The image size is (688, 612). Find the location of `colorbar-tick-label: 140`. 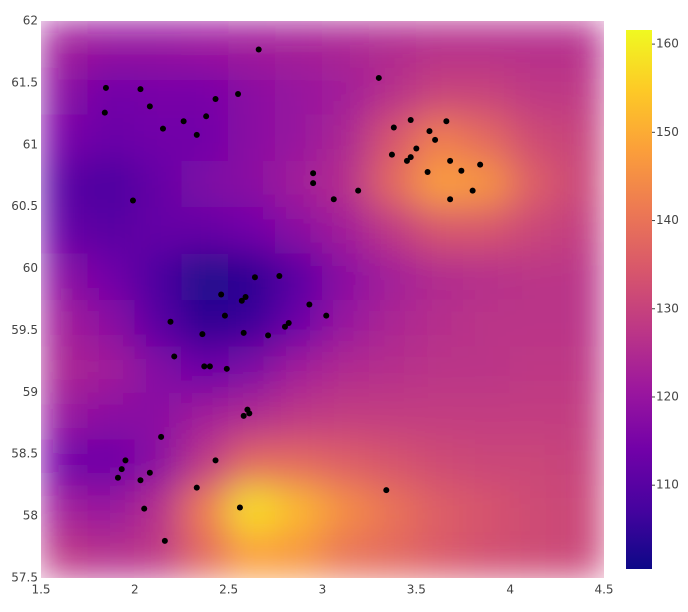

colorbar-tick-label: 140 is located at coordinates (667, 220).